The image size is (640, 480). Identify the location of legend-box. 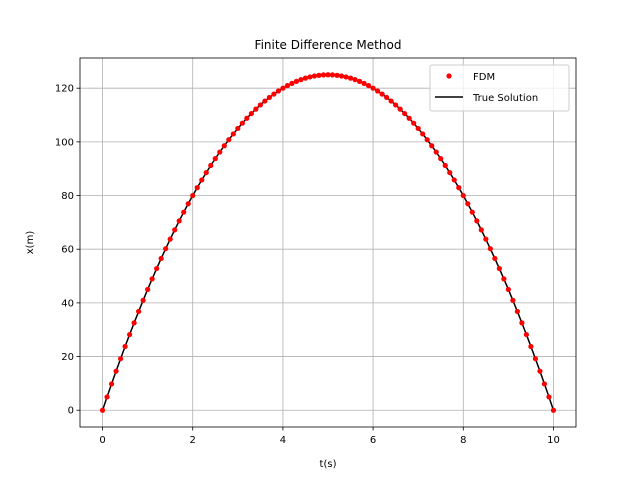
(499, 88).